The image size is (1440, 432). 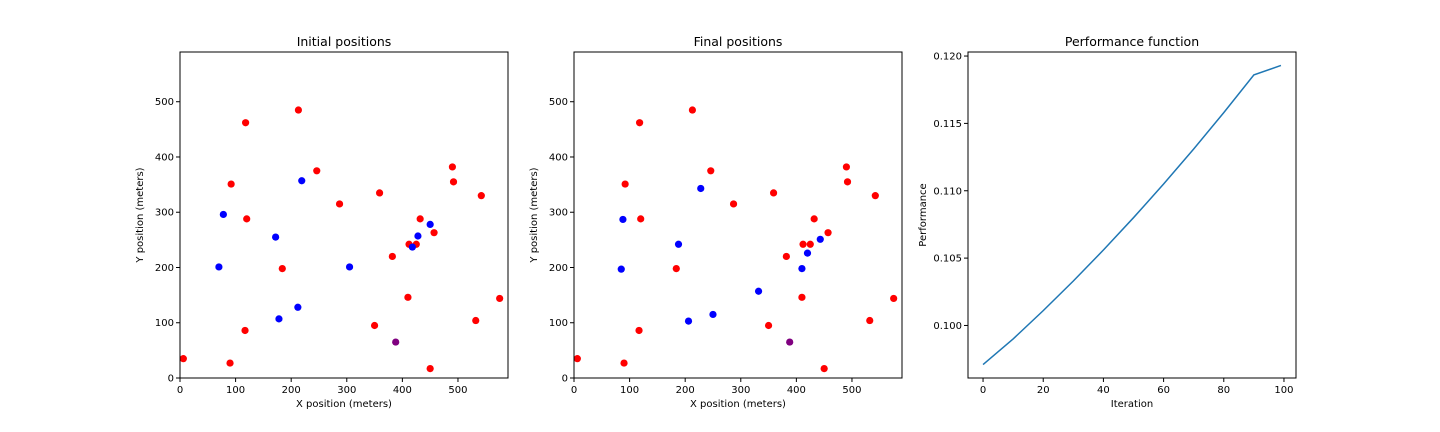 I want to click on x-tick-label: 40, so click(x=1103, y=390).